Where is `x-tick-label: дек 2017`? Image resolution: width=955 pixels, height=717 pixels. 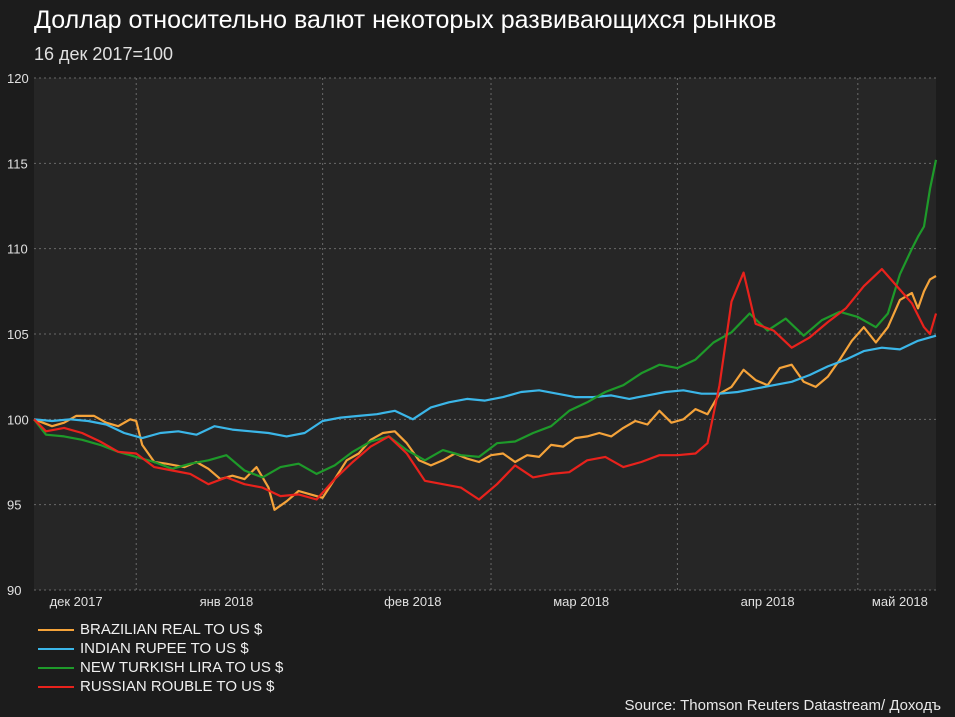
x-tick-label: дек 2017 is located at coordinates (76, 601).